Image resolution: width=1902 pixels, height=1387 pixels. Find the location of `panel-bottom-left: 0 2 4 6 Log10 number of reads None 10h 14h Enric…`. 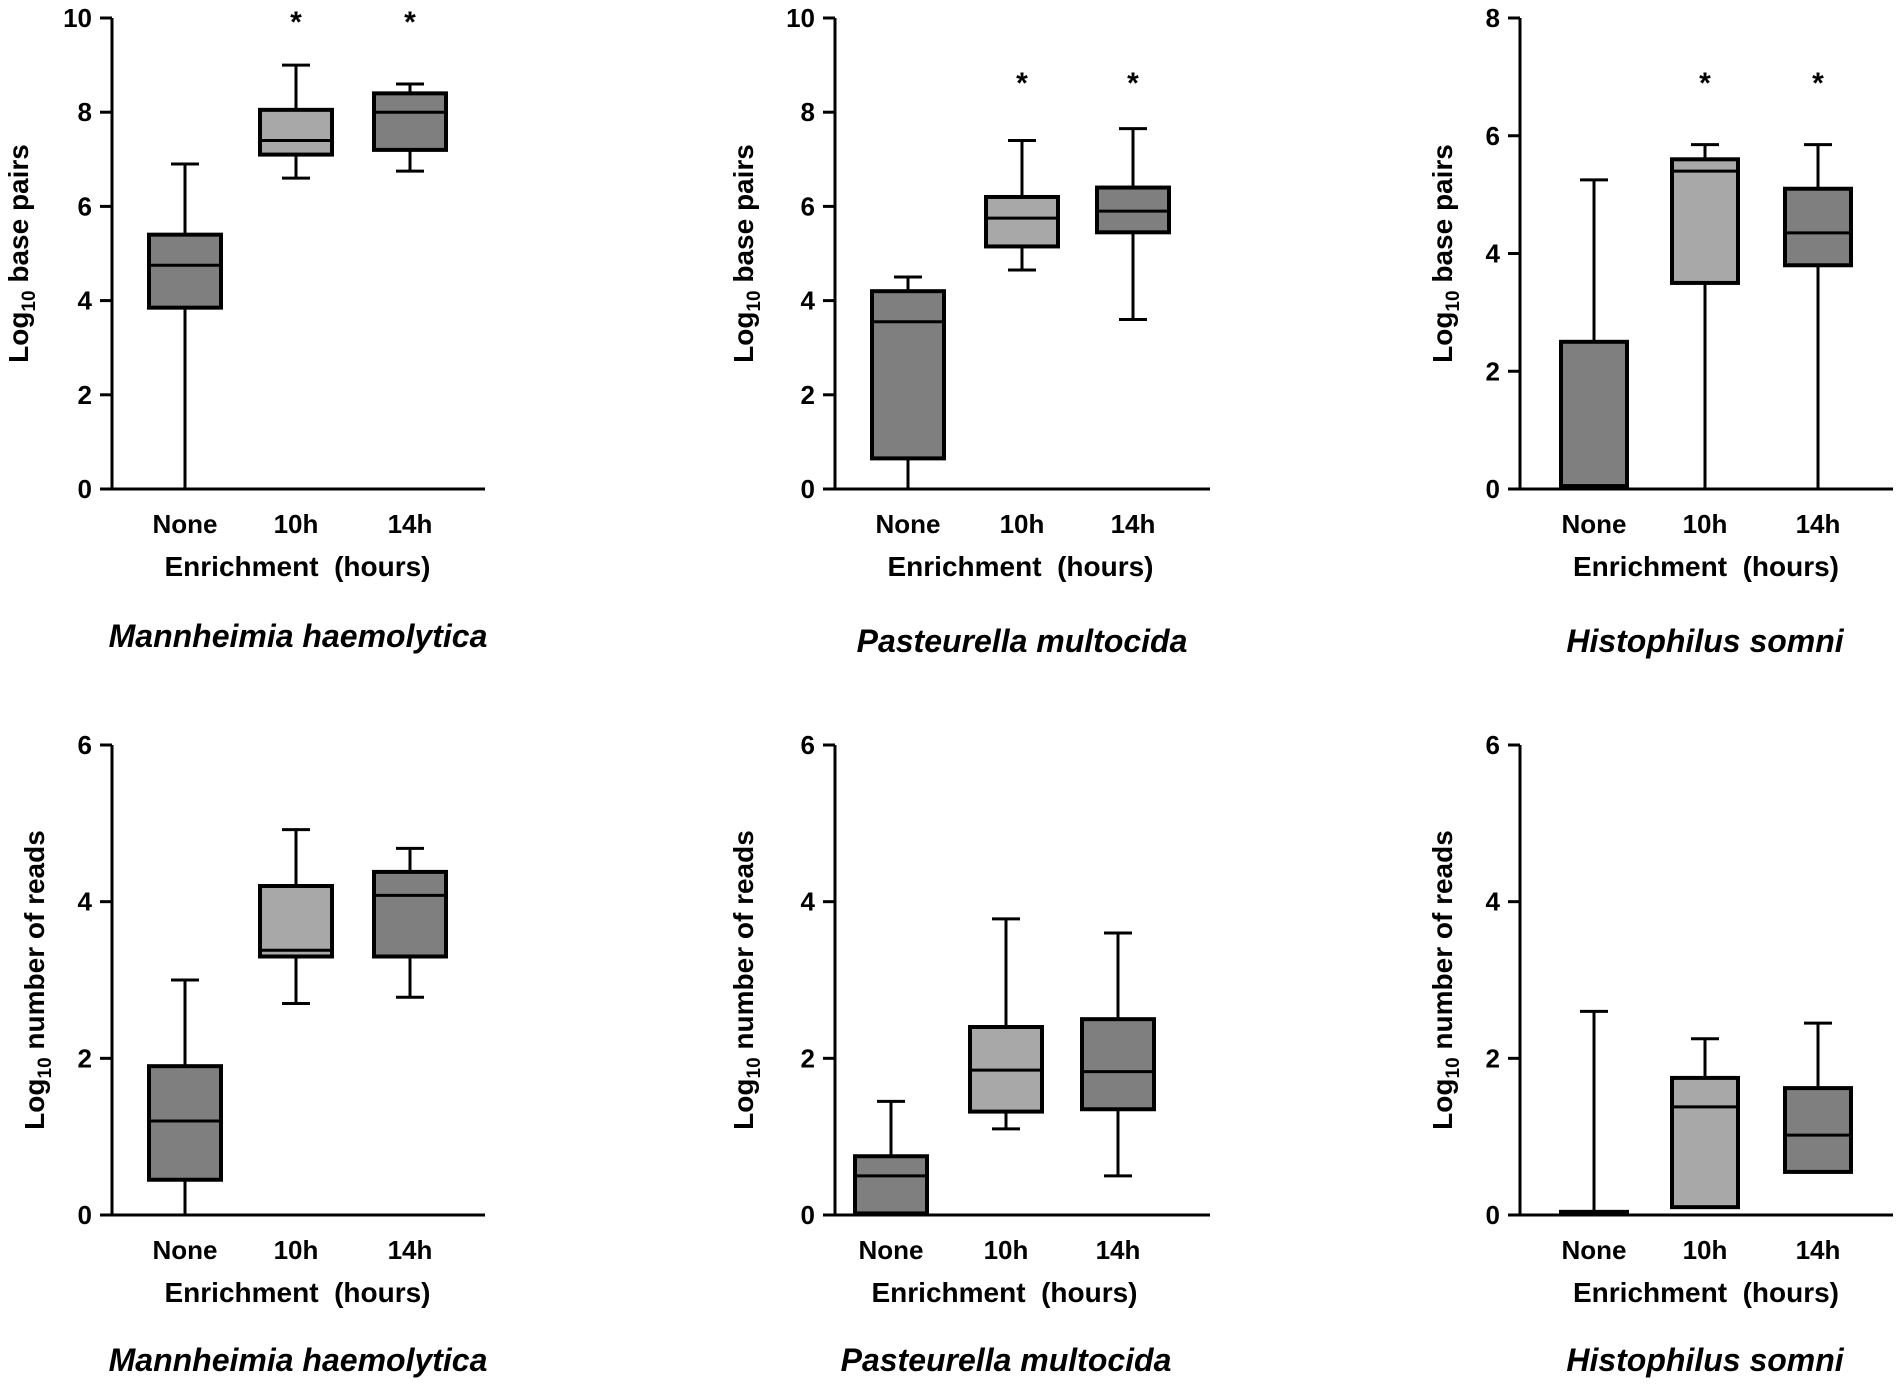

panel-bottom-left: 0 2 4 6 Log10 number of reads None 10h 14h Enric… is located at coordinates (253, 1054).